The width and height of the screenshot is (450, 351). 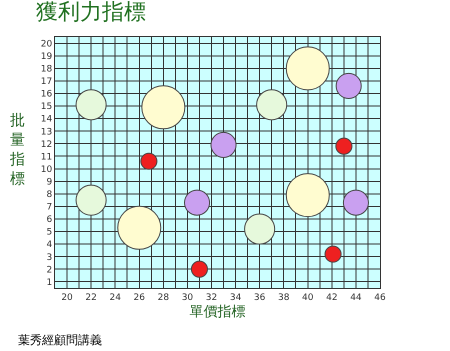 I want to click on x-tick-label: 34, so click(x=236, y=297).